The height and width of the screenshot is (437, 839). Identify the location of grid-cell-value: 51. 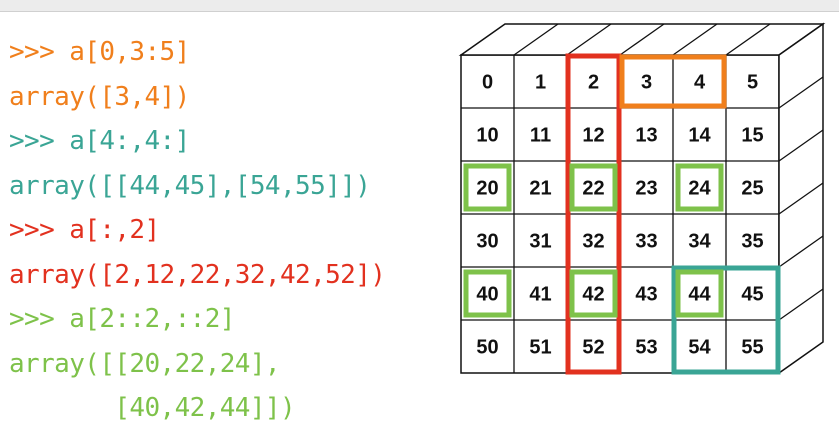
(540, 348).